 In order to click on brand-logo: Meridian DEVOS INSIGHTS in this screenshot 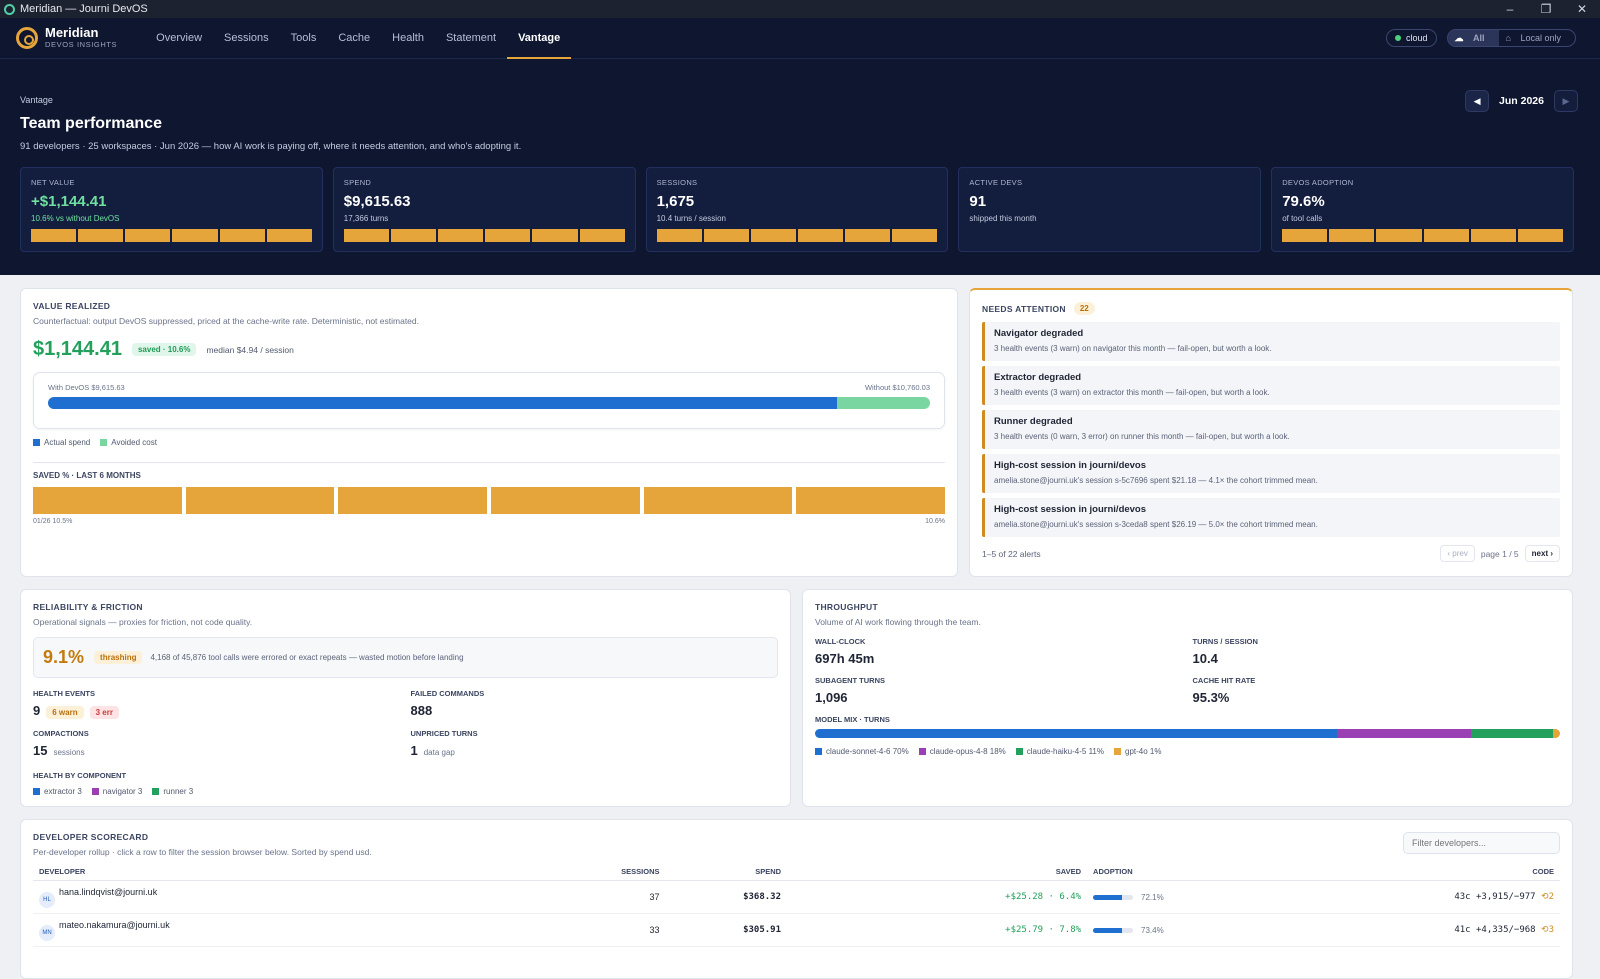, I will do `click(66, 38)`.